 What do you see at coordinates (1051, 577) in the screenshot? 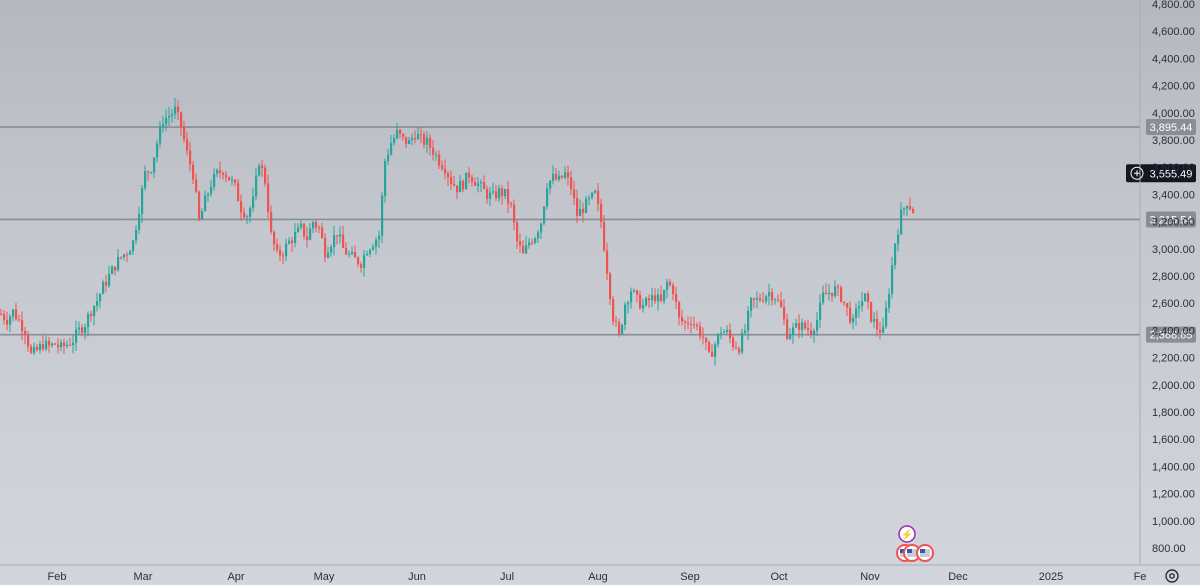
I see `x-tick-label: 2025` at bounding box center [1051, 577].